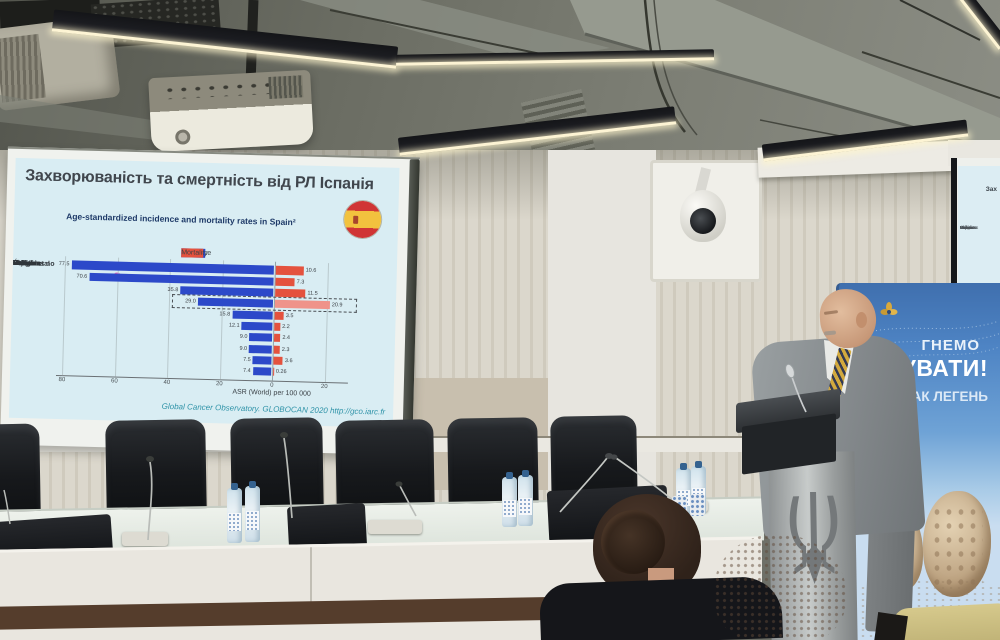 Image resolution: width=1000 pixels, height=640 pixels. I want to click on tick-label: 80, so click(62, 380).